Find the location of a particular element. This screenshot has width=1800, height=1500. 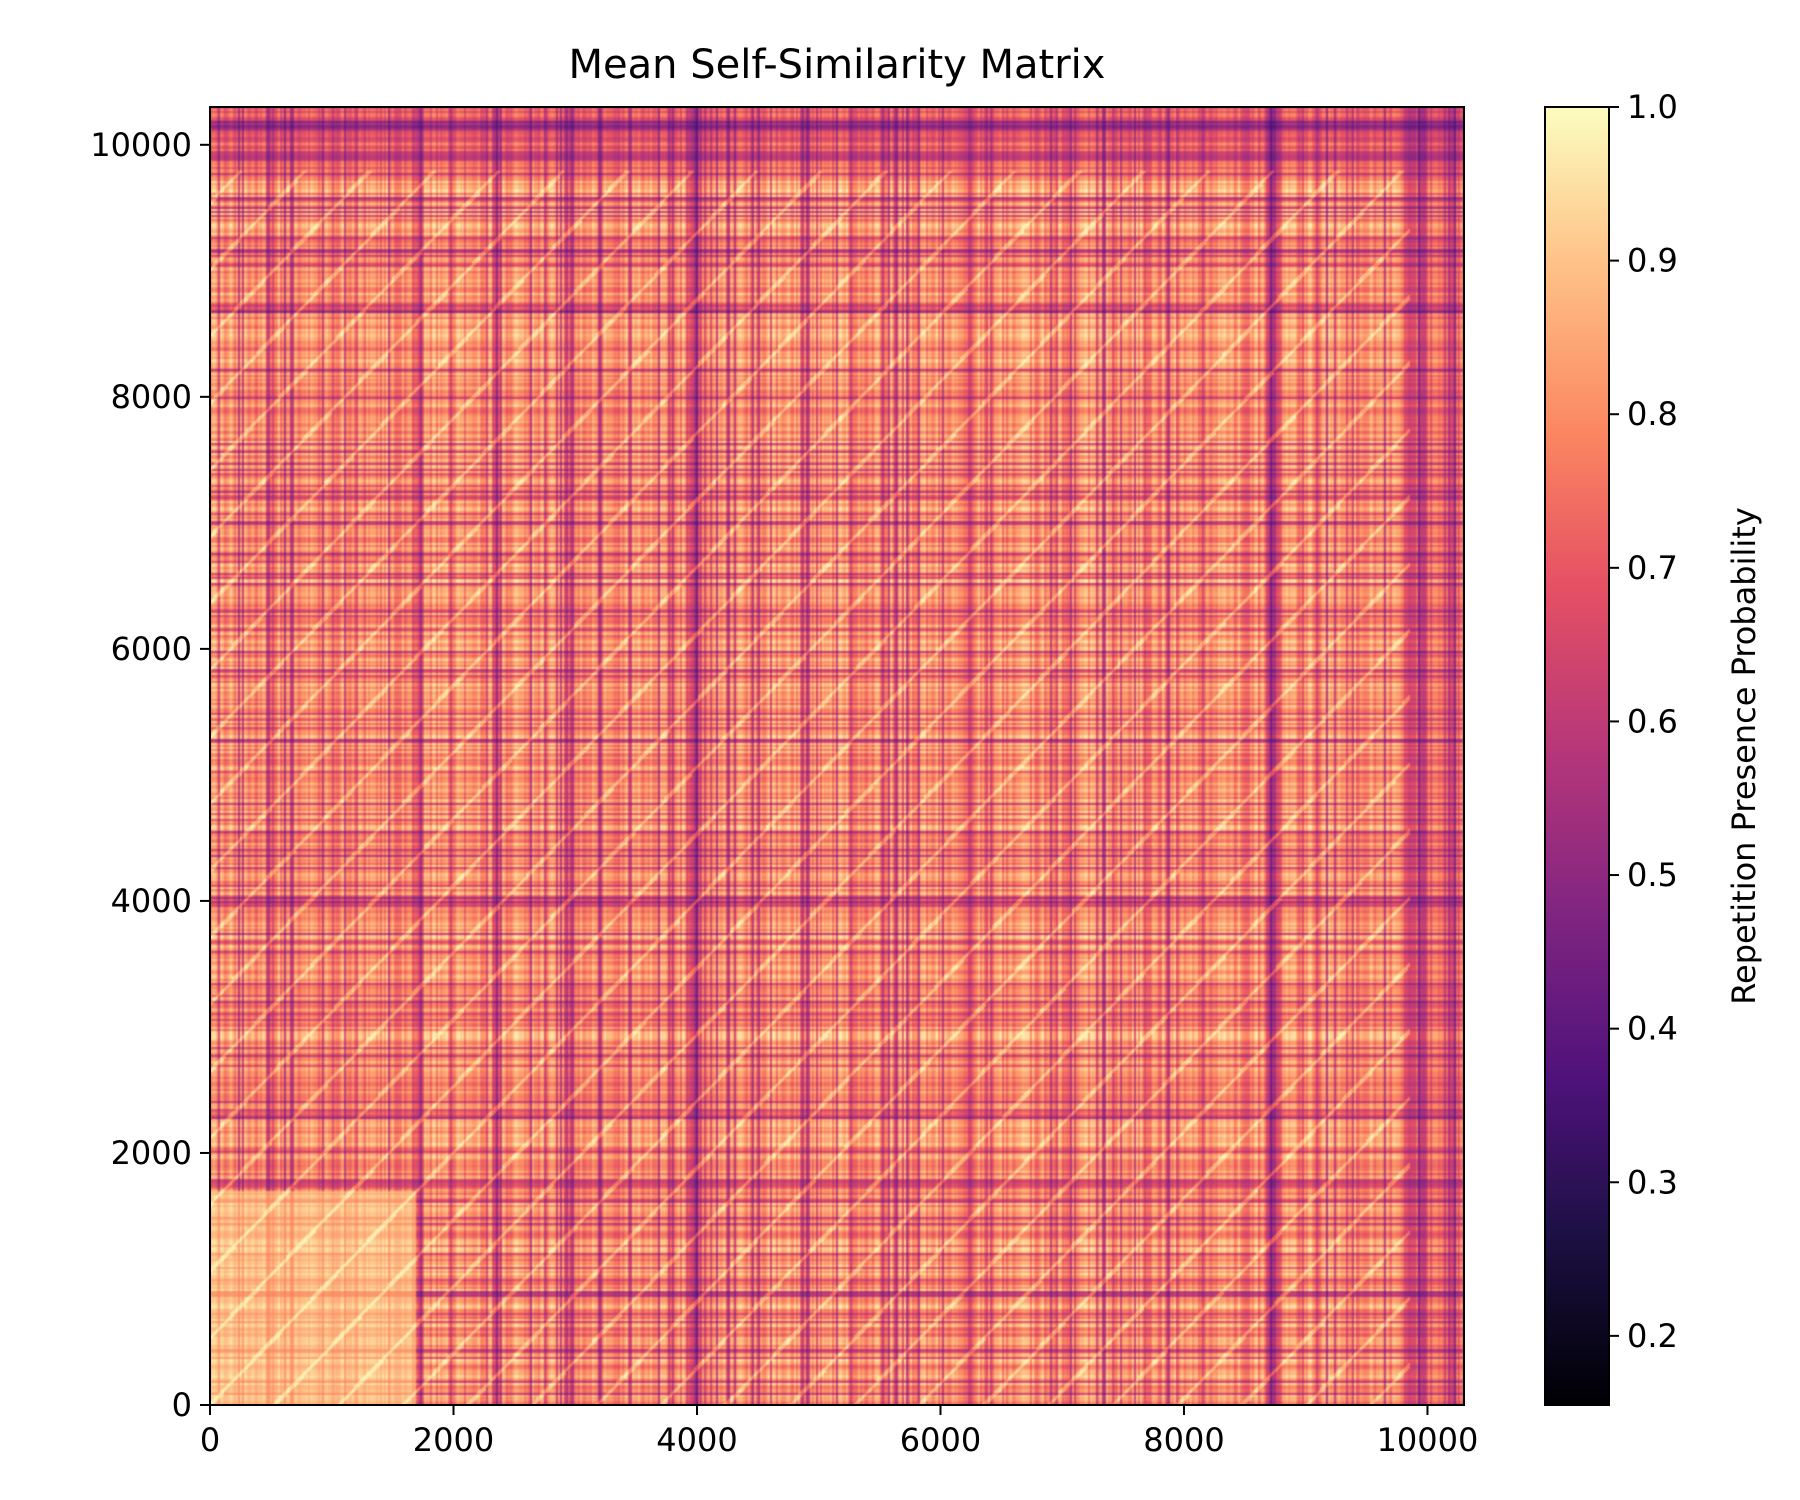

colorbar-tick-label: 0.8 is located at coordinates (1652, 414).